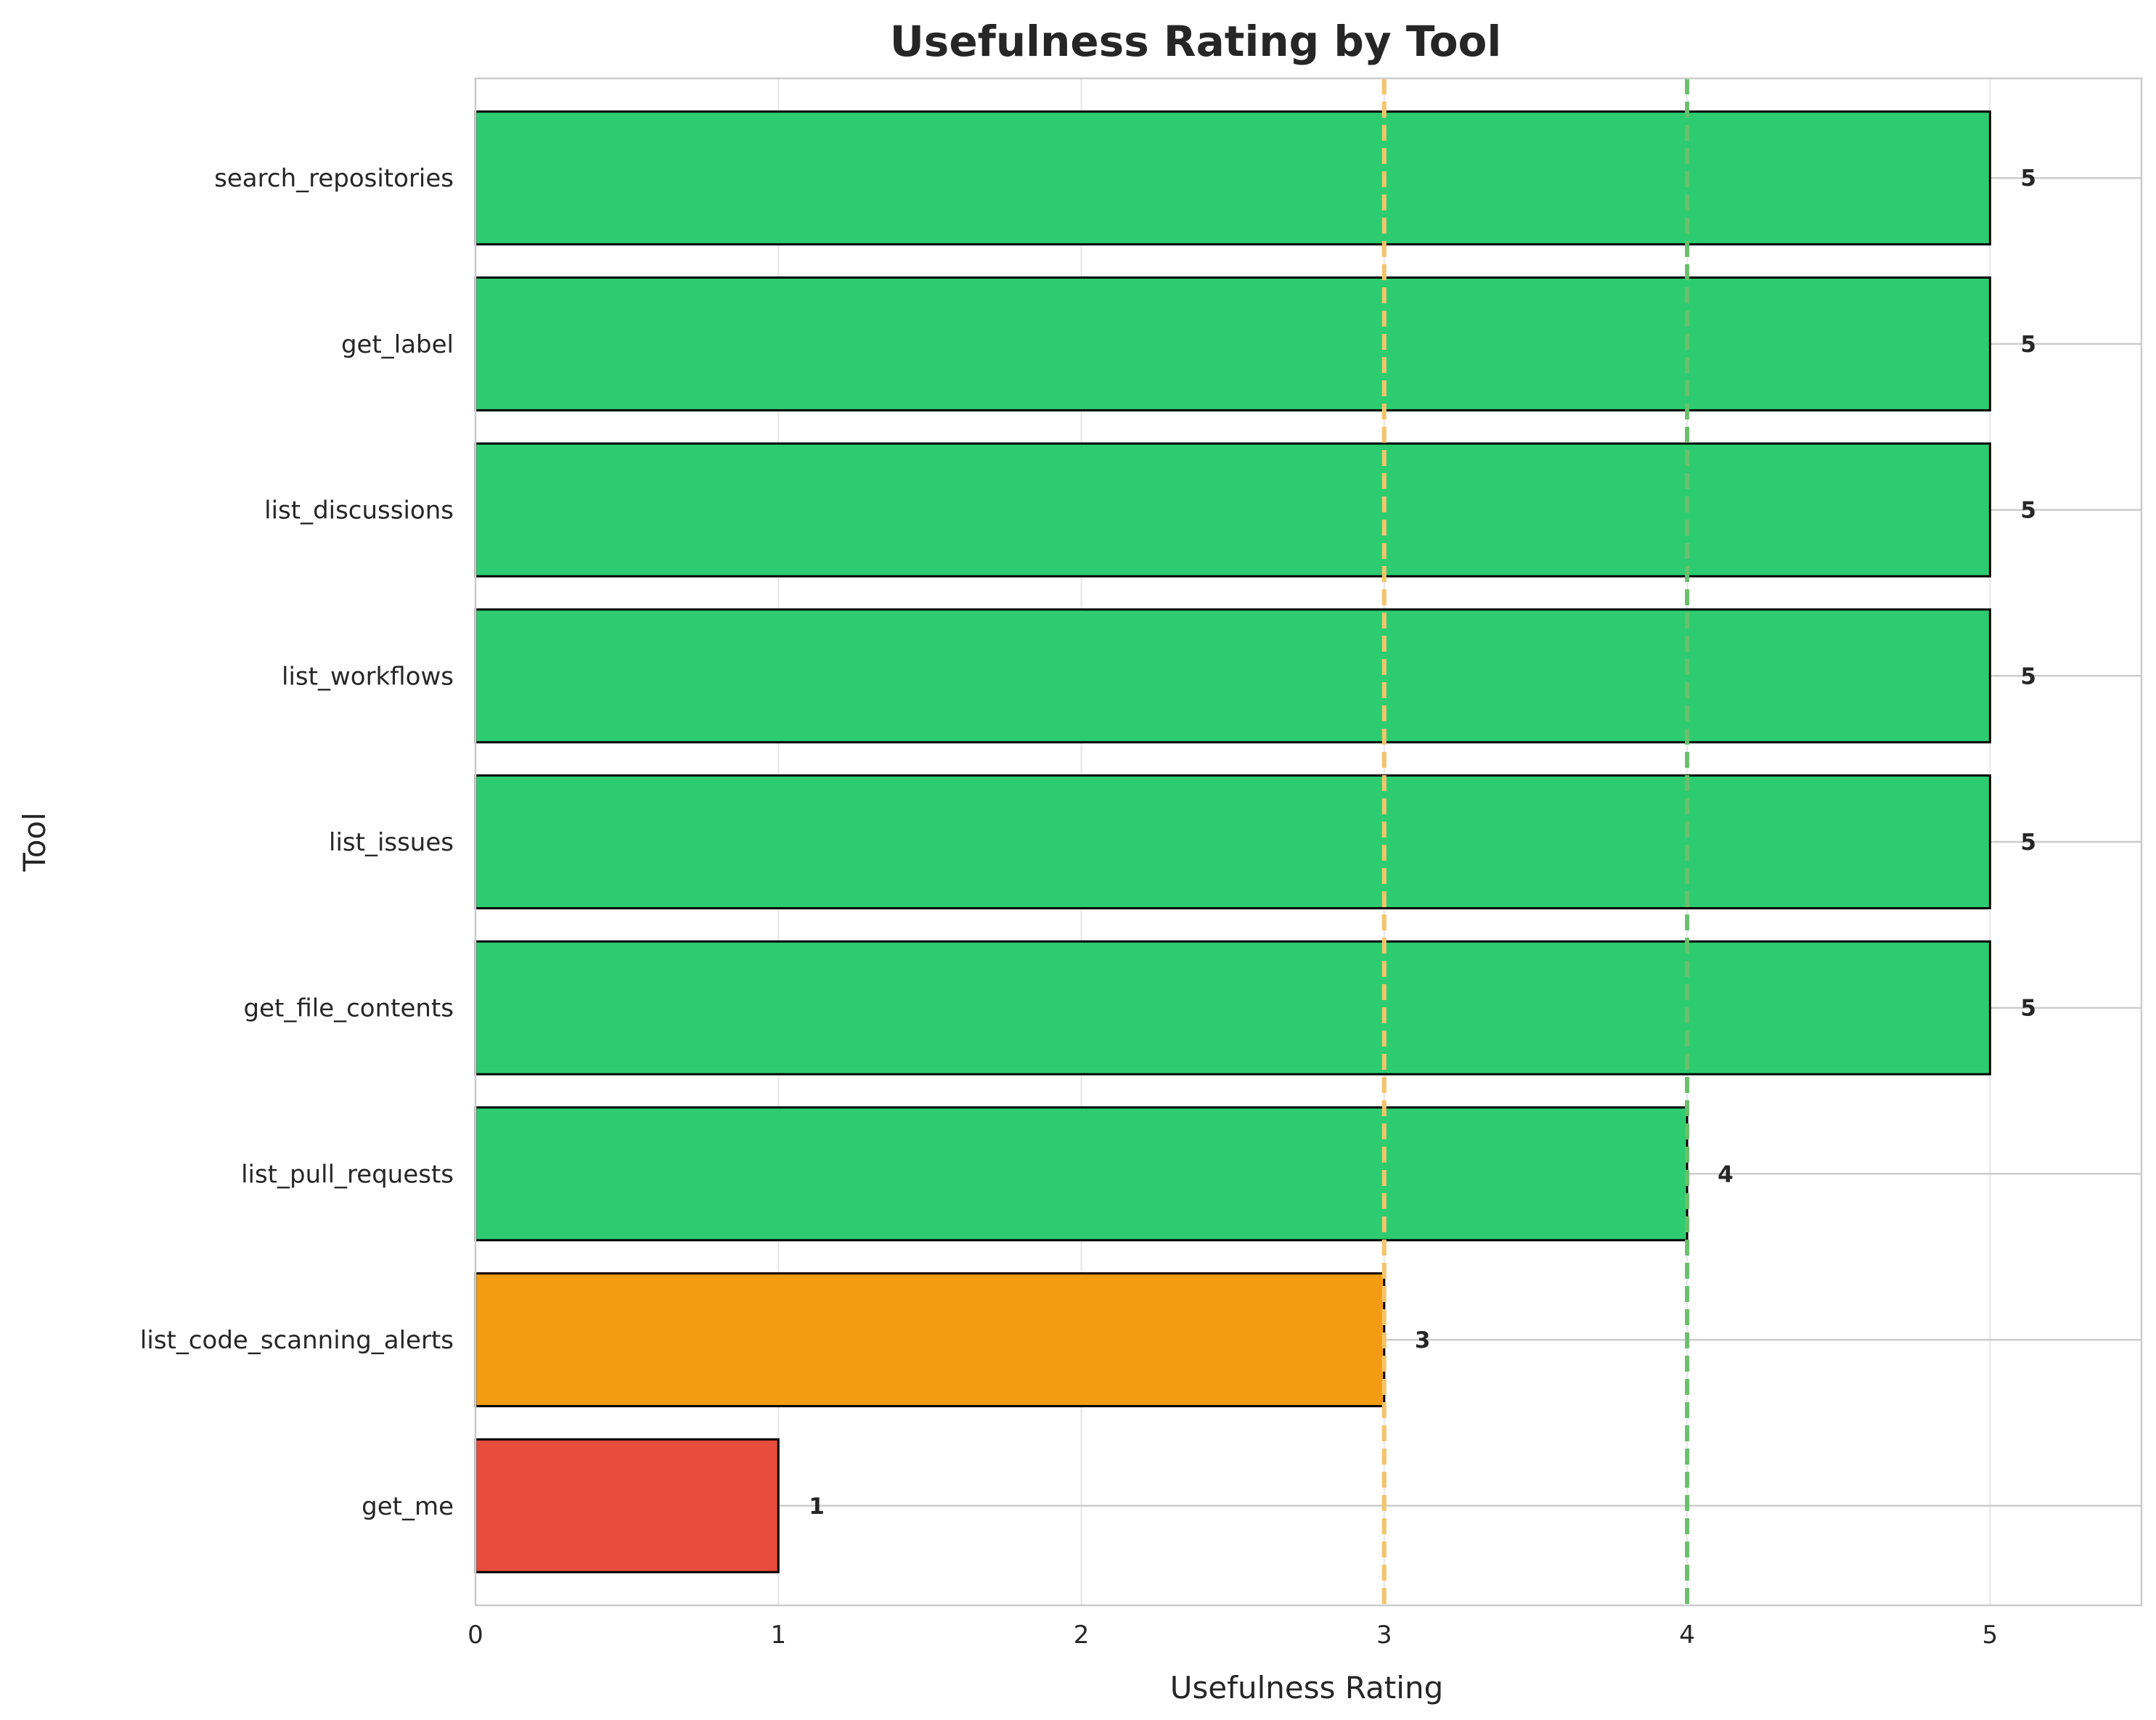 The image size is (2156, 1720). I want to click on bar-search-repositories, so click(1233, 178).